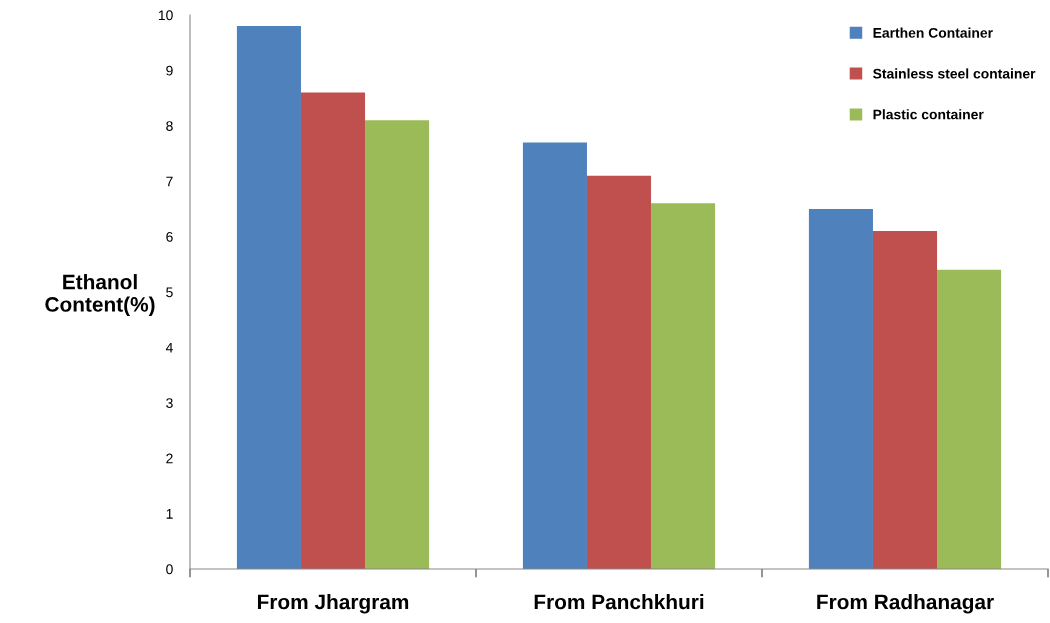 Image resolution: width=1050 pixels, height=623 pixels. What do you see at coordinates (169, 181) in the screenshot?
I see `y-tick-label: 7` at bounding box center [169, 181].